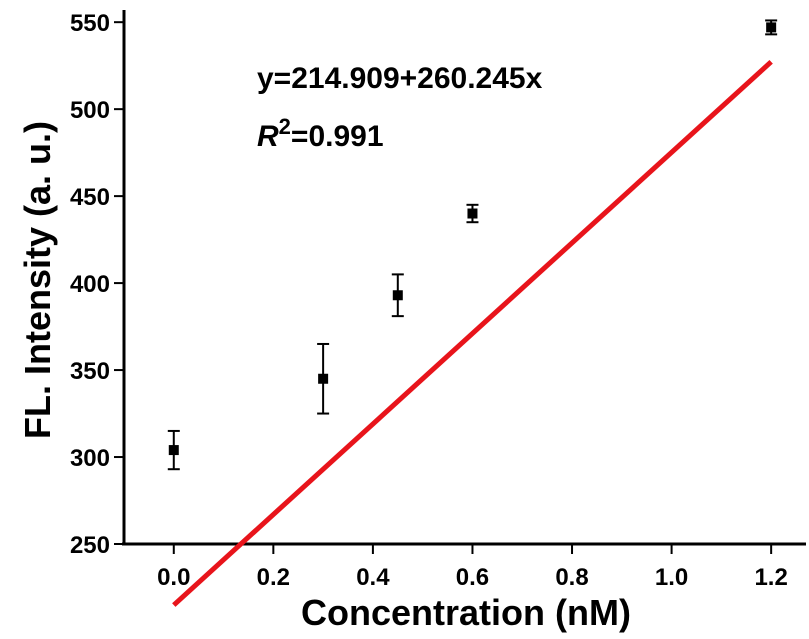 The height and width of the screenshot is (639, 809). I want to click on r-squared-annotation: R2=0.991, so click(320, 133).